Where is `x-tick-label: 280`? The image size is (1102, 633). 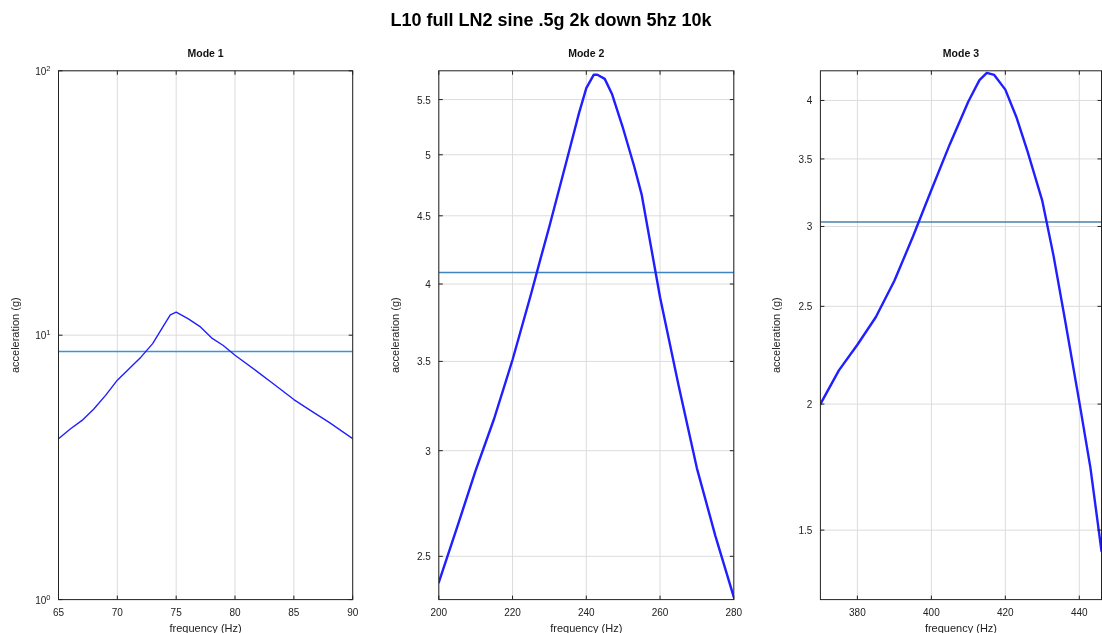 x-tick-label: 280 is located at coordinates (734, 612).